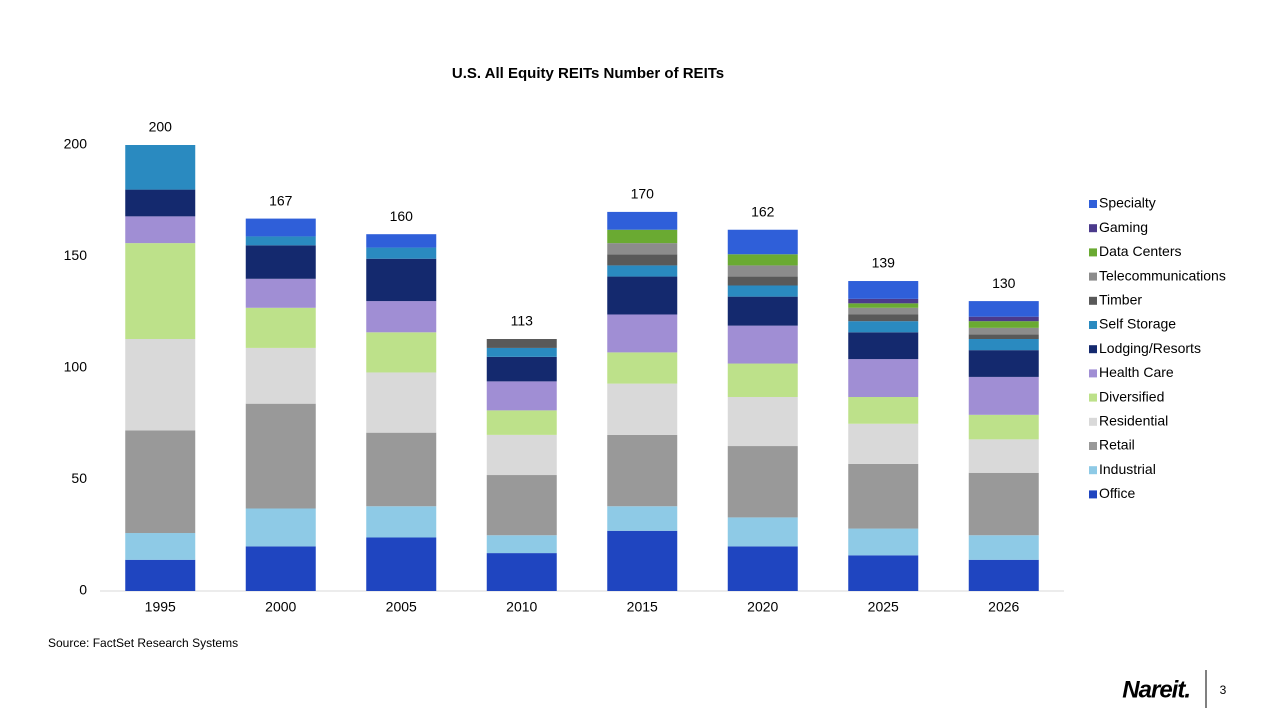  I want to click on y-tick-label: 100, so click(76, 367).